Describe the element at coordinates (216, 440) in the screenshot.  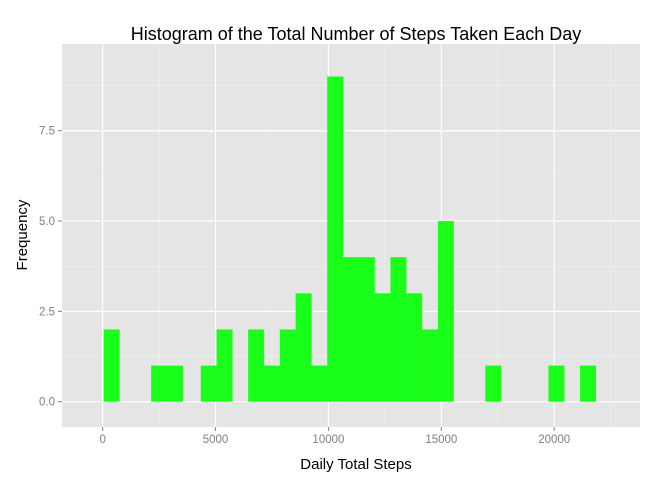
I see `x-tick-label: 5000` at that location.